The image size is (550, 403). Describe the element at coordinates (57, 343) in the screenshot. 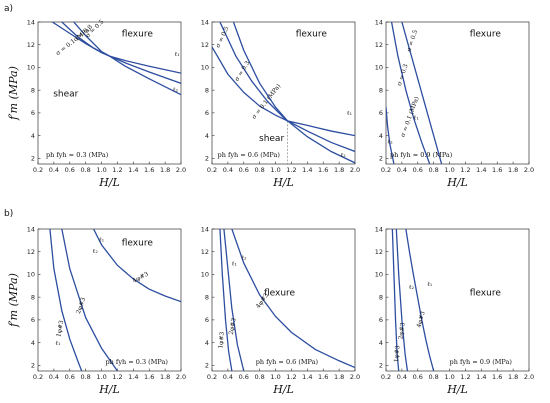

I see `curve-mark: ℓ₁` at that location.